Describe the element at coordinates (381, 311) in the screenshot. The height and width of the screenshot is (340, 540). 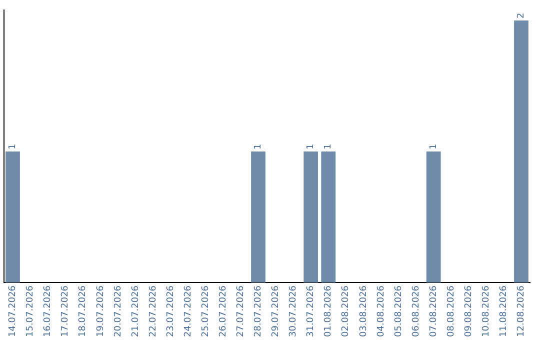
I see `x-tick-label: 04.08.2026` at that location.